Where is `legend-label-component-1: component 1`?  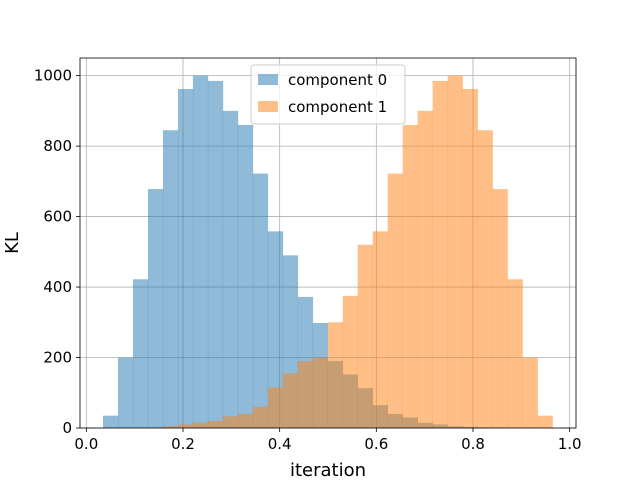
legend-label-component-1: component 1 is located at coordinates (337, 107).